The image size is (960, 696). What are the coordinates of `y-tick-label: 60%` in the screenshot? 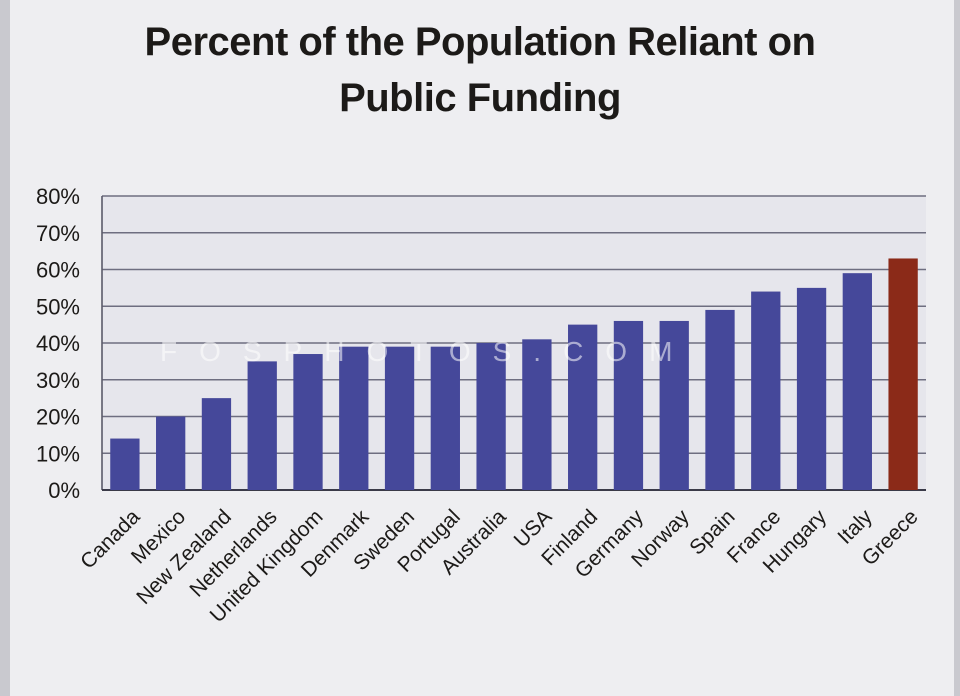 It's located at (58, 270).